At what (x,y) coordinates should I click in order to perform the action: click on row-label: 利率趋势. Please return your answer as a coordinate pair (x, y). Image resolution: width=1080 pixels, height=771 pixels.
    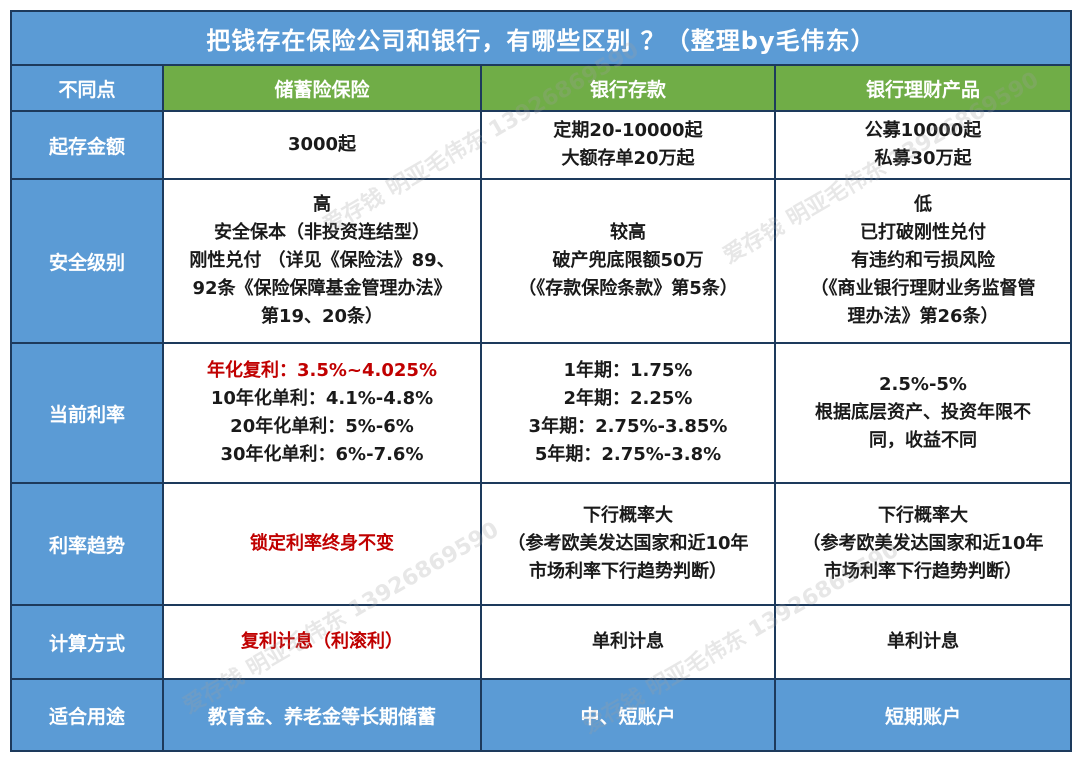
    Looking at the image, I should click on (87, 544).